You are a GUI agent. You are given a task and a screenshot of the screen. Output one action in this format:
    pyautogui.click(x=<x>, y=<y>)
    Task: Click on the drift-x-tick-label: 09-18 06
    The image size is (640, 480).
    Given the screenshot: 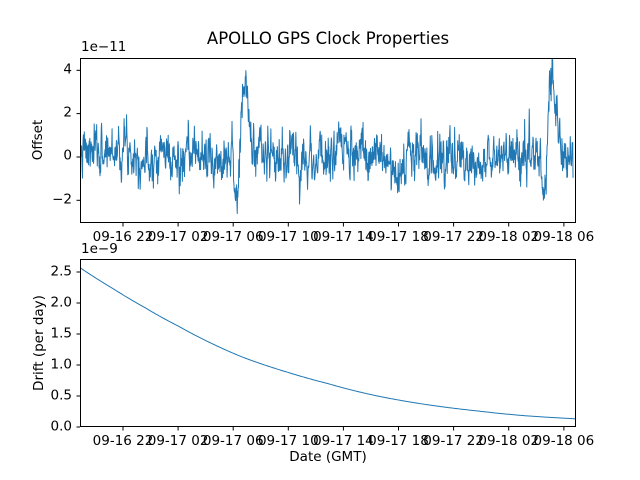 What is the action you would take?
    pyautogui.click(x=564, y=441)
    